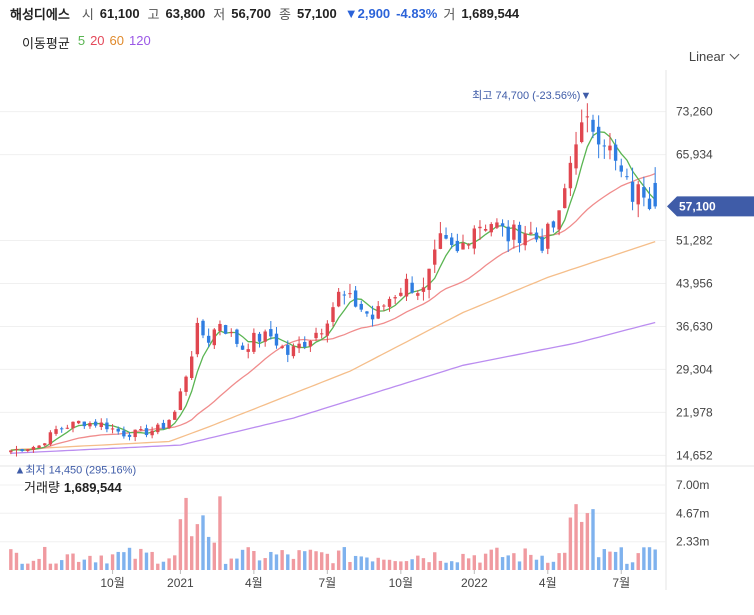 This screenshot has width=754, height=615. What do you see at coordinates (81, 40) in the screenshot?
I see `ma5-legend: 5` at bounding box center [81, 40].